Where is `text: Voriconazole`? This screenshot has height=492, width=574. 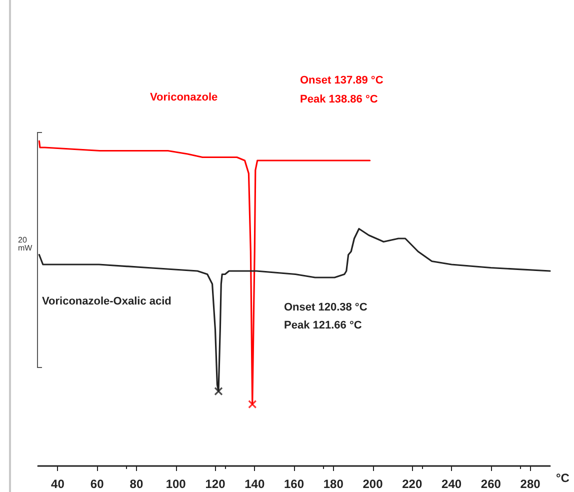 text: Voriconazole is located at coordinates (184, 98).